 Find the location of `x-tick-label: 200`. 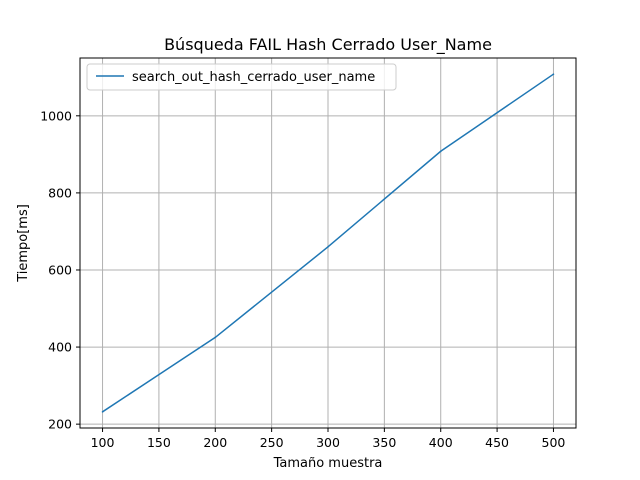

x-tick-label: 200 is located at coordinates (215, 442).